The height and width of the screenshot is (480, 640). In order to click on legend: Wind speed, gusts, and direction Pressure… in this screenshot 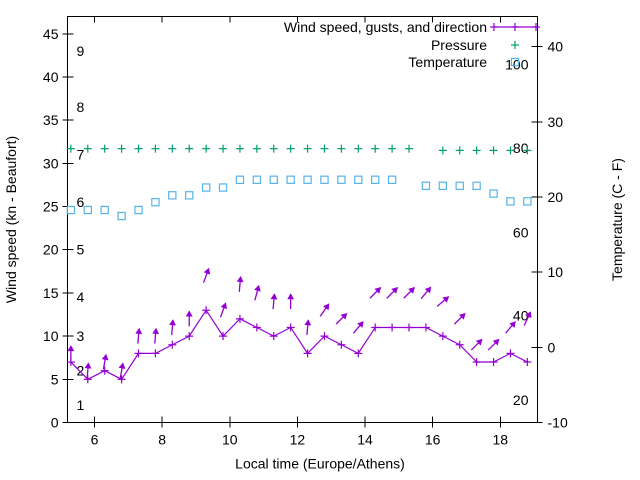, I will do `click(412, 44)`.